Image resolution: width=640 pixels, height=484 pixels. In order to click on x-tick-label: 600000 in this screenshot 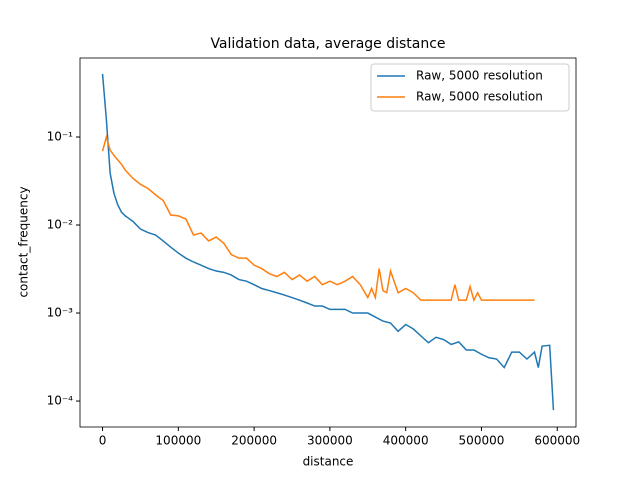, I will do `click(557, 441)`.